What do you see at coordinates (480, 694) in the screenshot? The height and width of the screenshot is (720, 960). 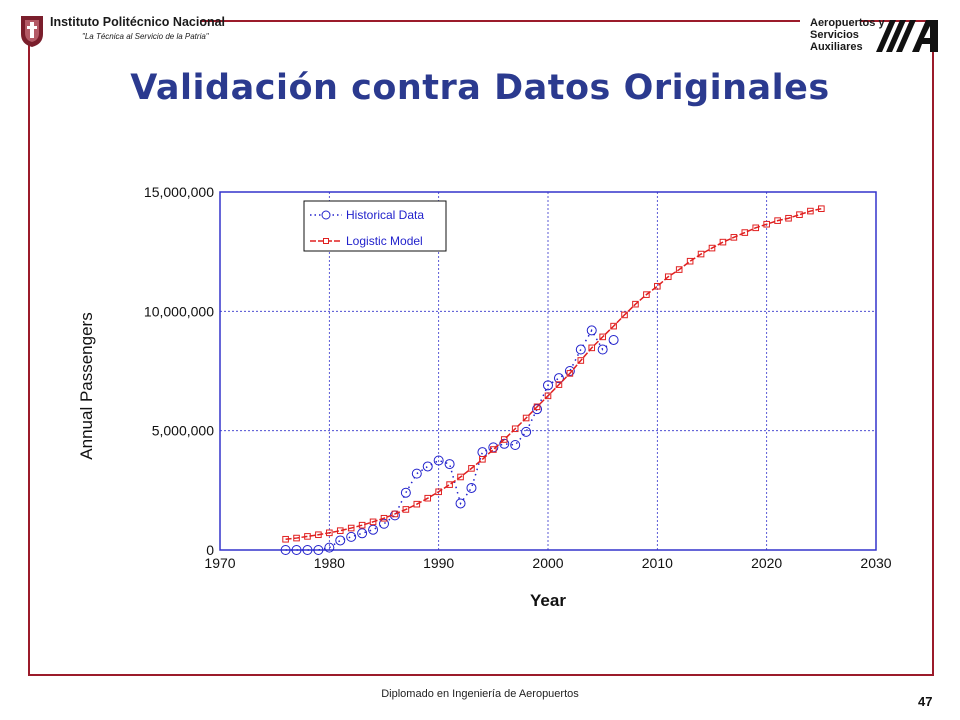 I see `footer-course: Diplomado en Ingeniería de Aeropuertos` at bounding box center [480, 694].